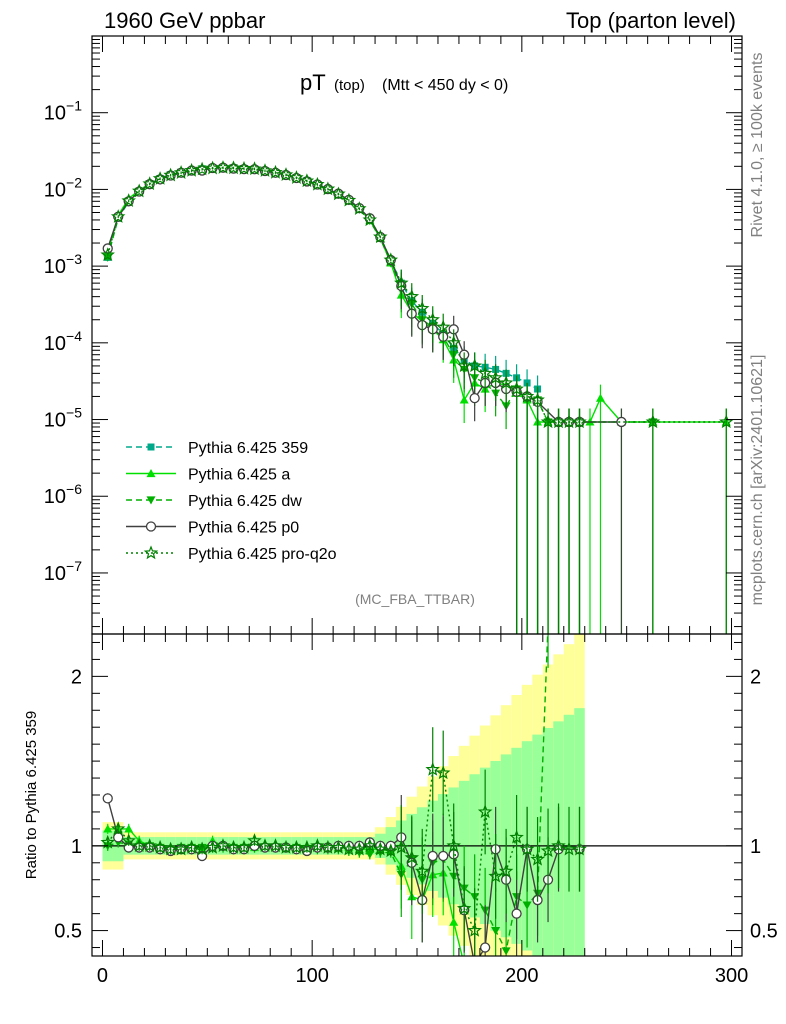 This screenshot has height=1024, width=786. What do you see at coordinates (63, 571) in the screenshot?
I see `y-tick-label: 10⁻⁷` at bounding box center [63, 571].